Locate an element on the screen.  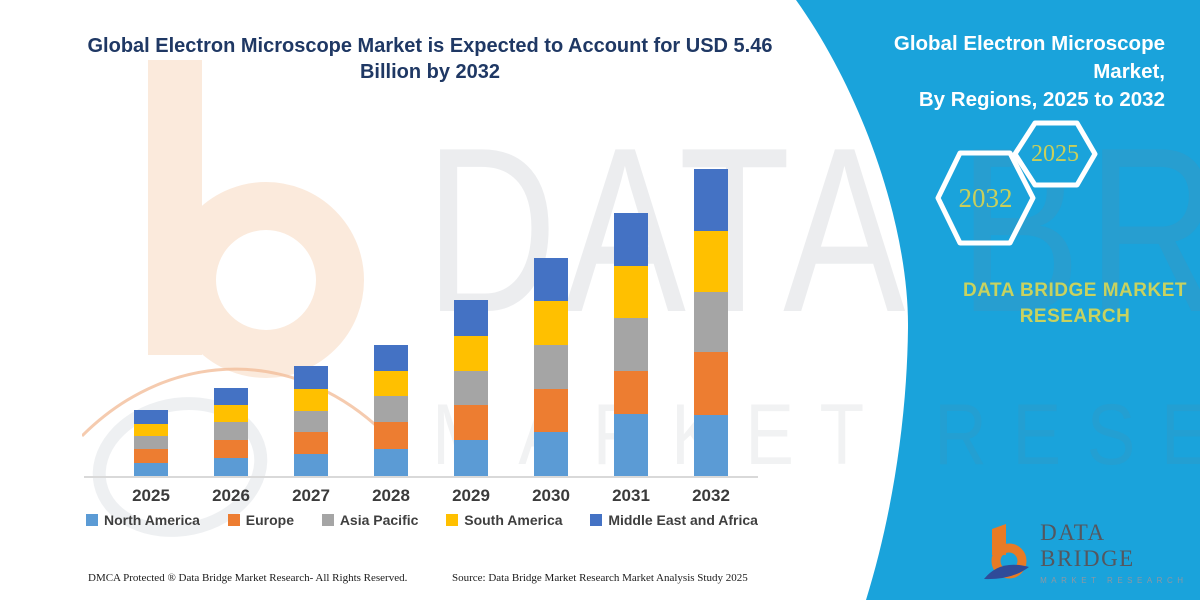
legend-marker-middle-east-and-africa is located at coordinates (596, 520).